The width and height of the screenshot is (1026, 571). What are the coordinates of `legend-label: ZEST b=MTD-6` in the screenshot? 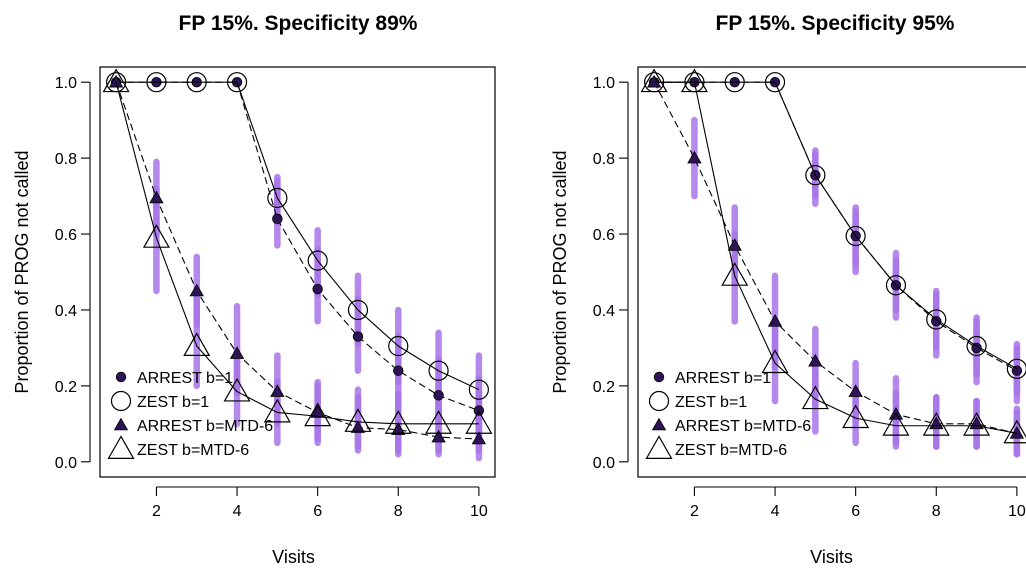 It's located at (193, 450).